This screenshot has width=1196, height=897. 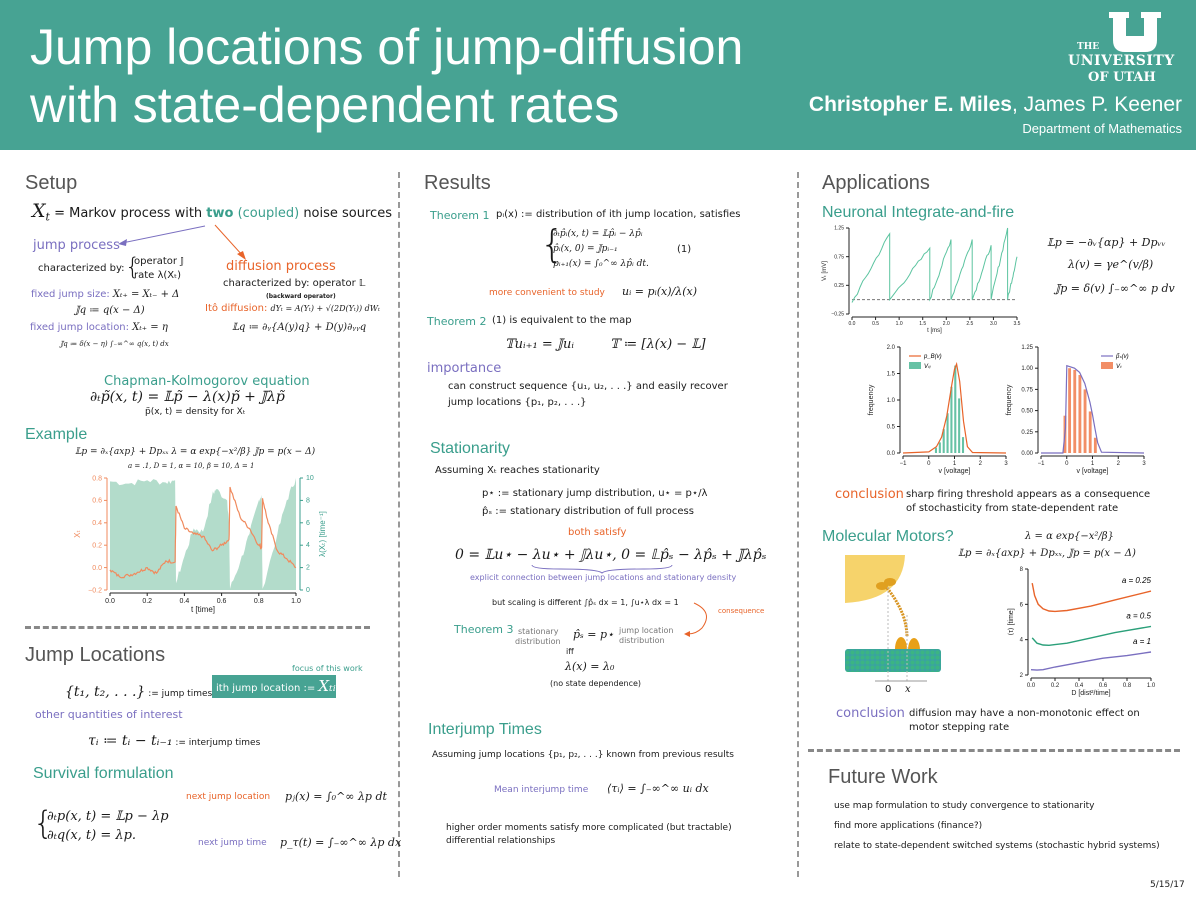 I want to click on x-tick-label: 0.0, so click(x=852, y=324).